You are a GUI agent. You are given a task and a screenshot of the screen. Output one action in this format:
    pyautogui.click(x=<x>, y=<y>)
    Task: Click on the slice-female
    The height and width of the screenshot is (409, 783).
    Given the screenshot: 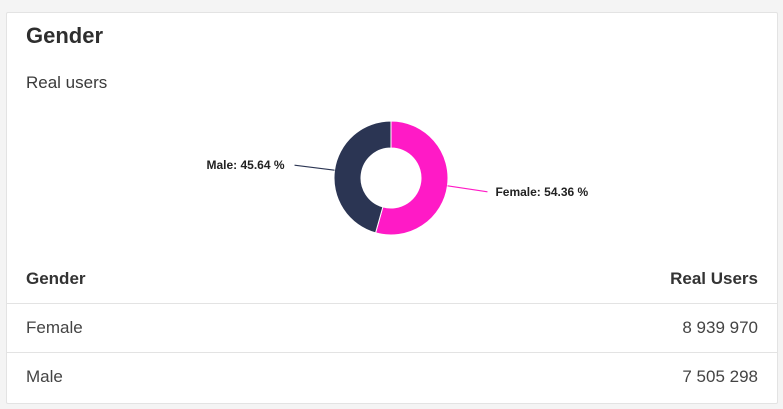 What is the action you would take?
    pyautogui.click(x=411, y=178)
    